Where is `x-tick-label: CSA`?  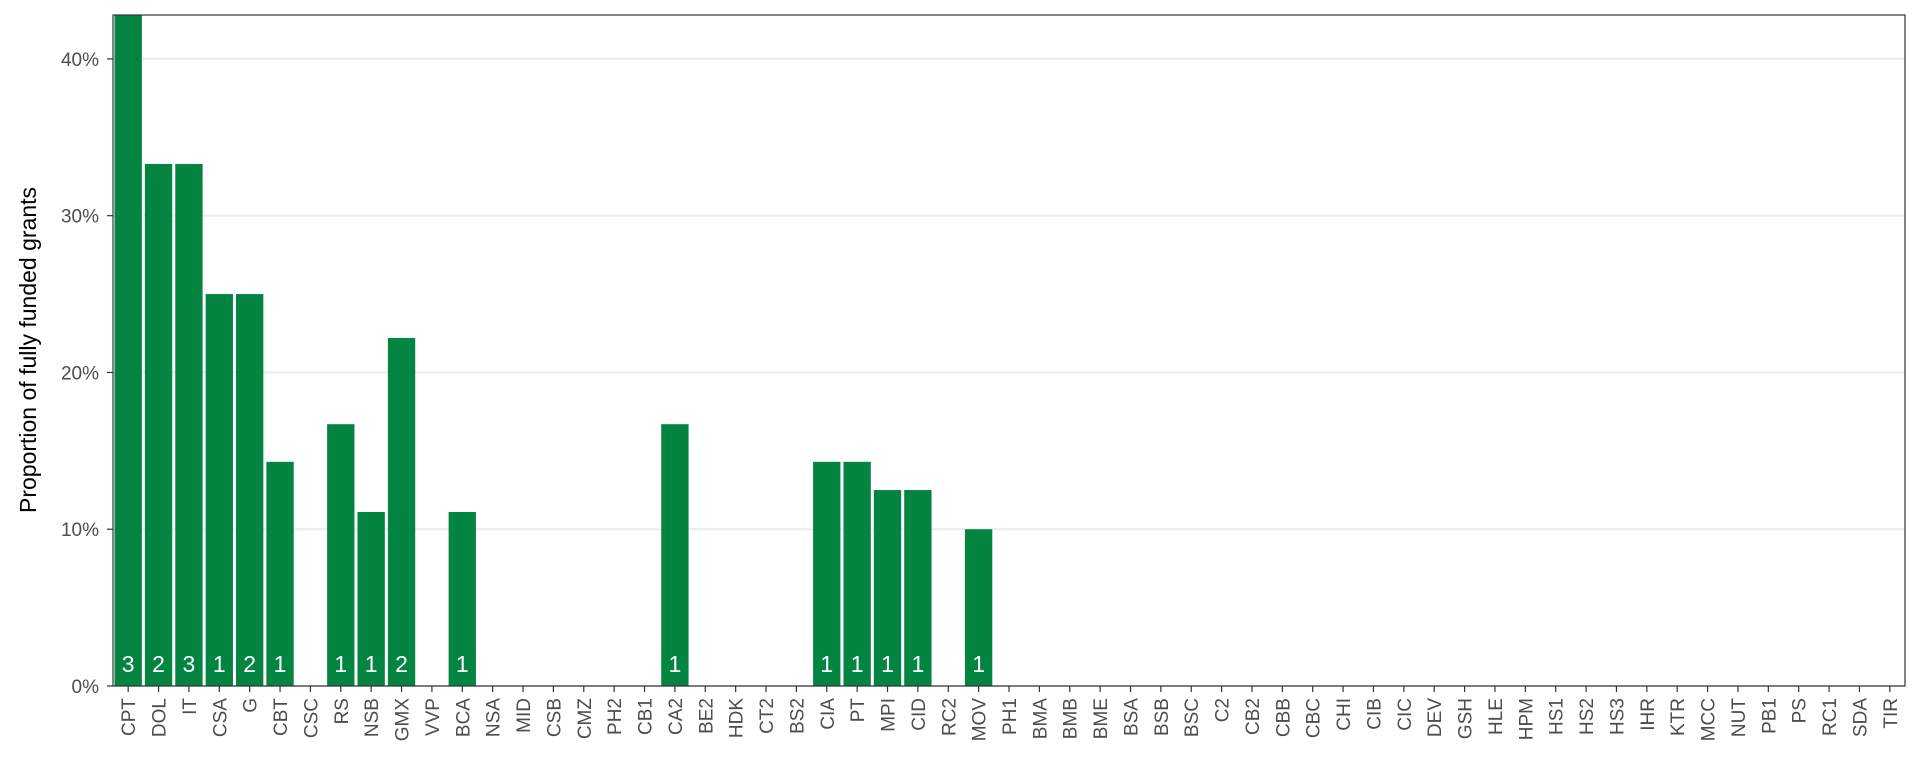 x-tick-label: CSA is located at coordinates (220, 717).